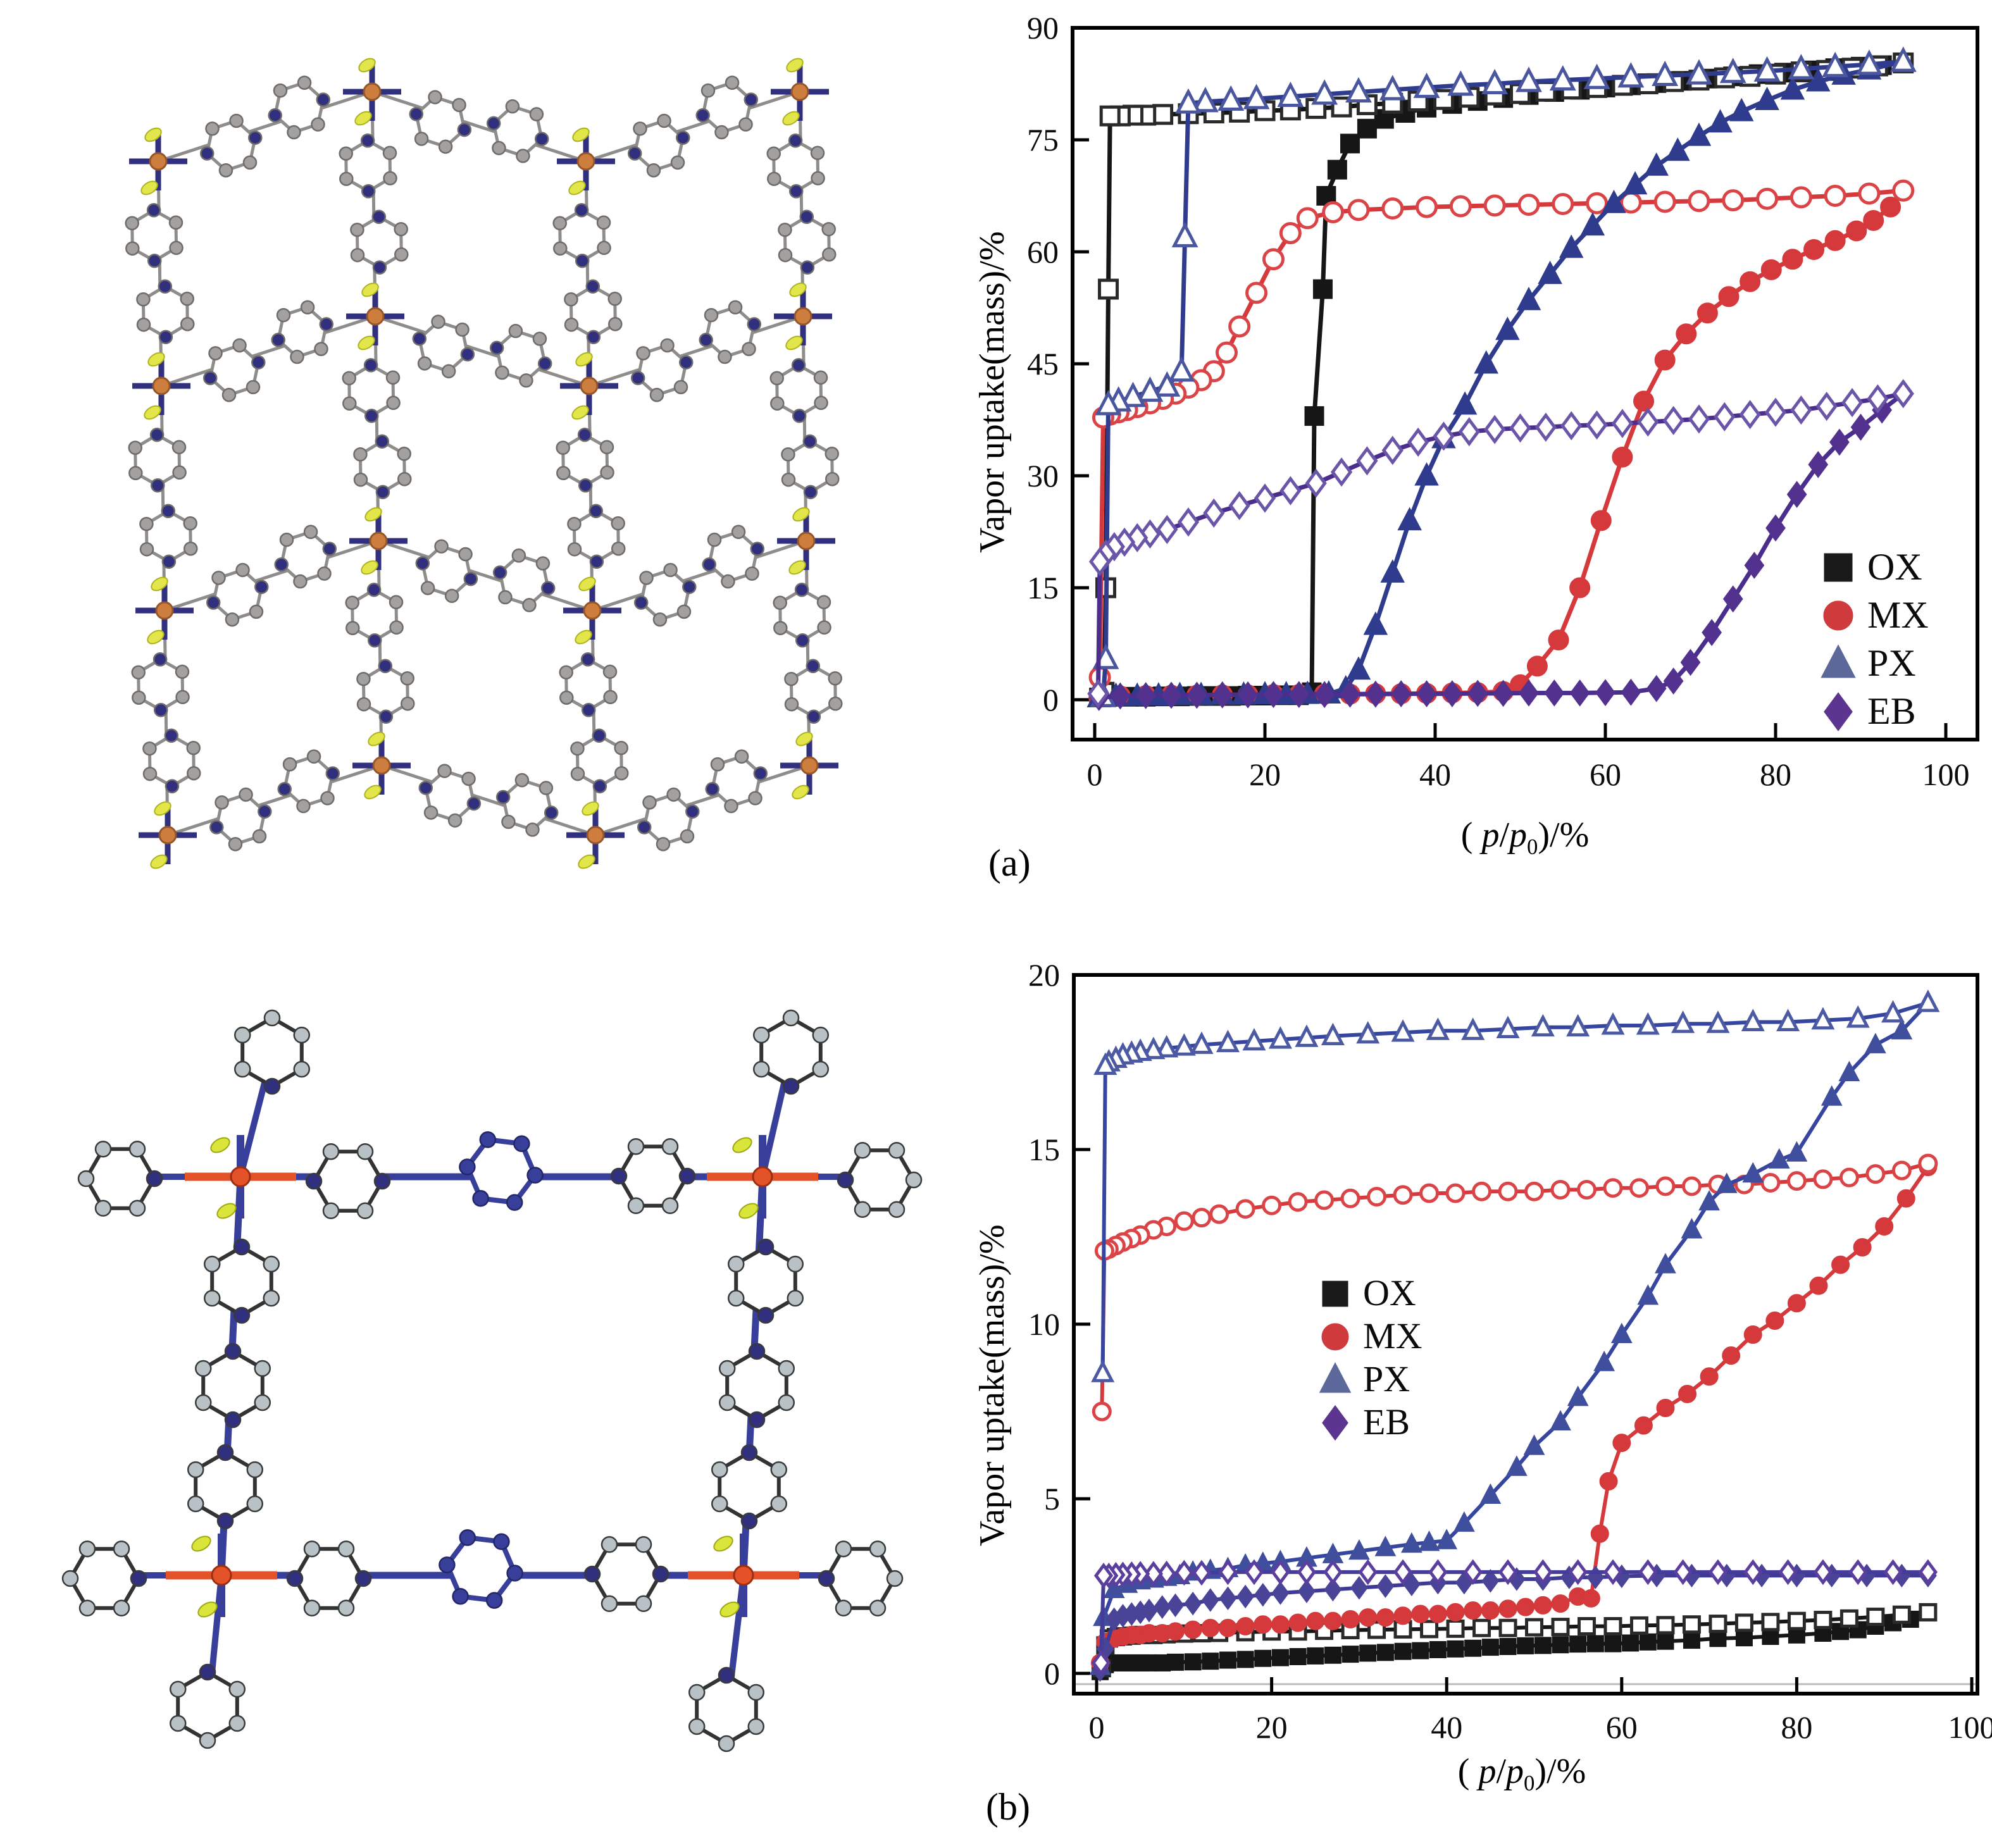  What do you see at coordinates (1043, 28) in the screenshot?
I see `svg-text: 90` at bounding box center [1043, 28].